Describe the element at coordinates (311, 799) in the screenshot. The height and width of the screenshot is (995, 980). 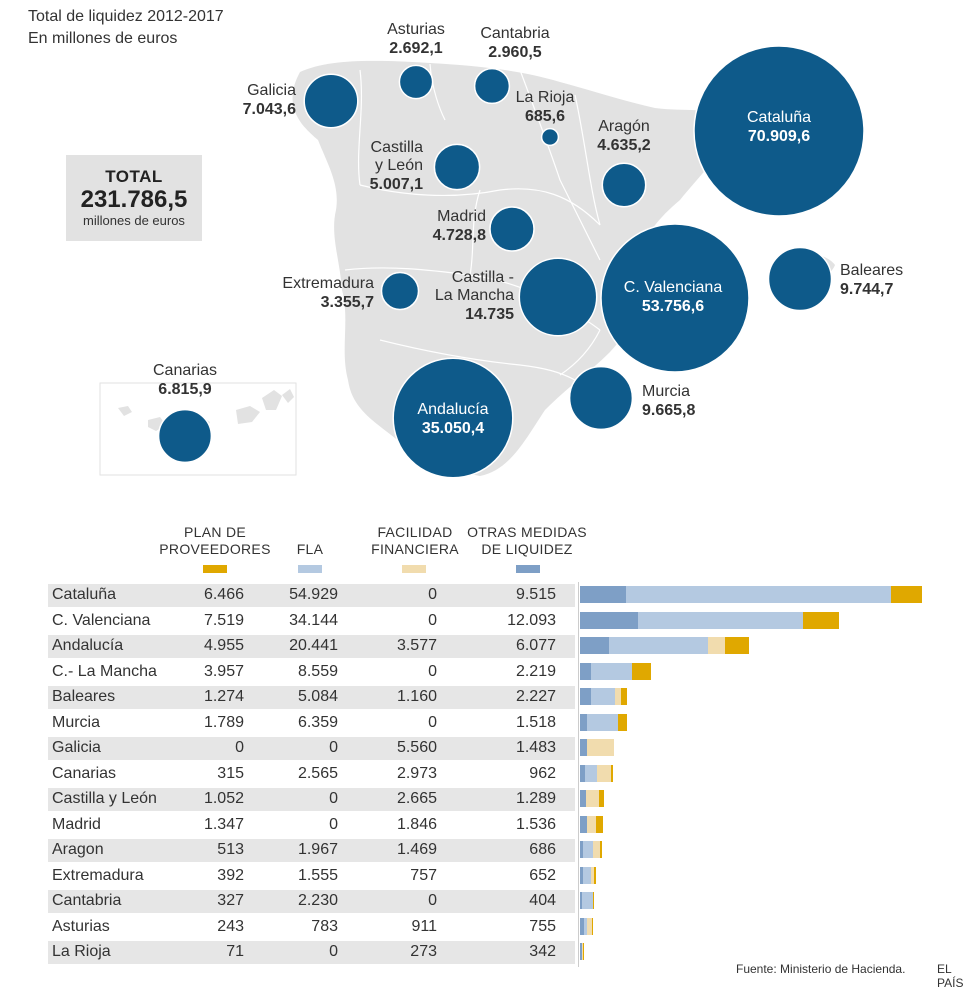
I see `table-row: Castilla y León 1.052 0 2.665 1.289` at that location.